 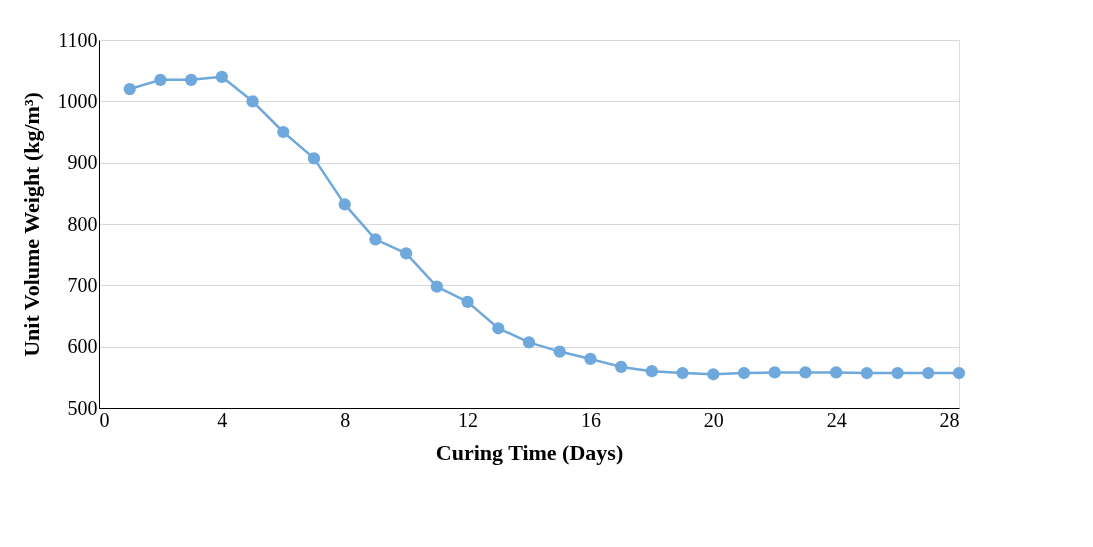 I want to click on x-tick-label: 8, so click(x=345, y=419).